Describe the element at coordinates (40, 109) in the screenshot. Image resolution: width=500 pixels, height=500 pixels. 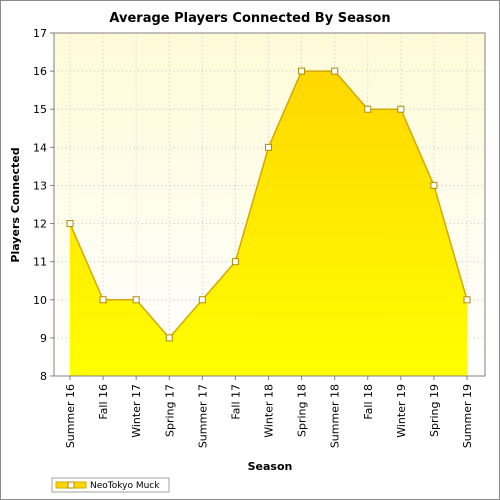
I see `y-tick-label: 15` at that location.